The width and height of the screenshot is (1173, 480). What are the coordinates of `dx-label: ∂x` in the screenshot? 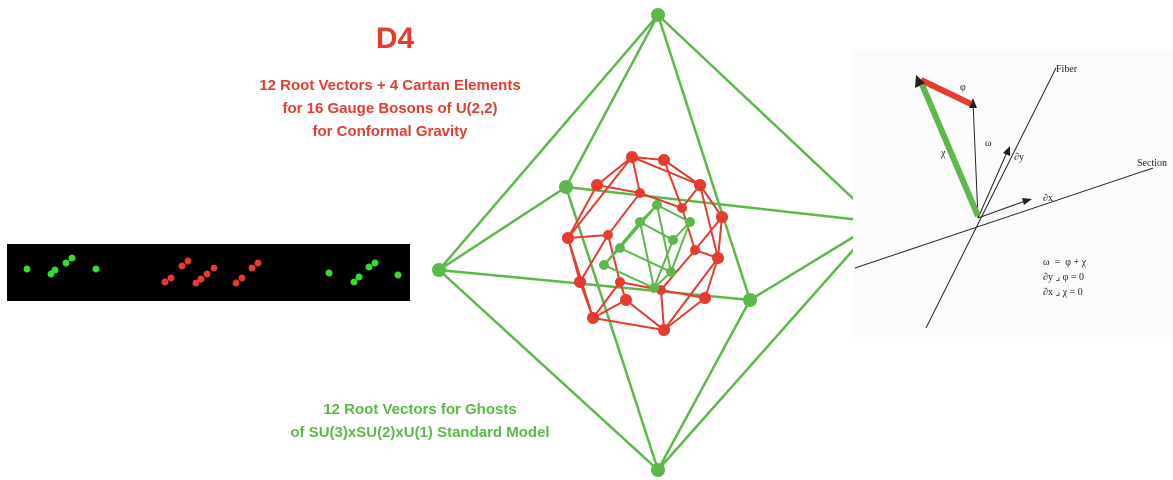 It's located at (1048, 198).